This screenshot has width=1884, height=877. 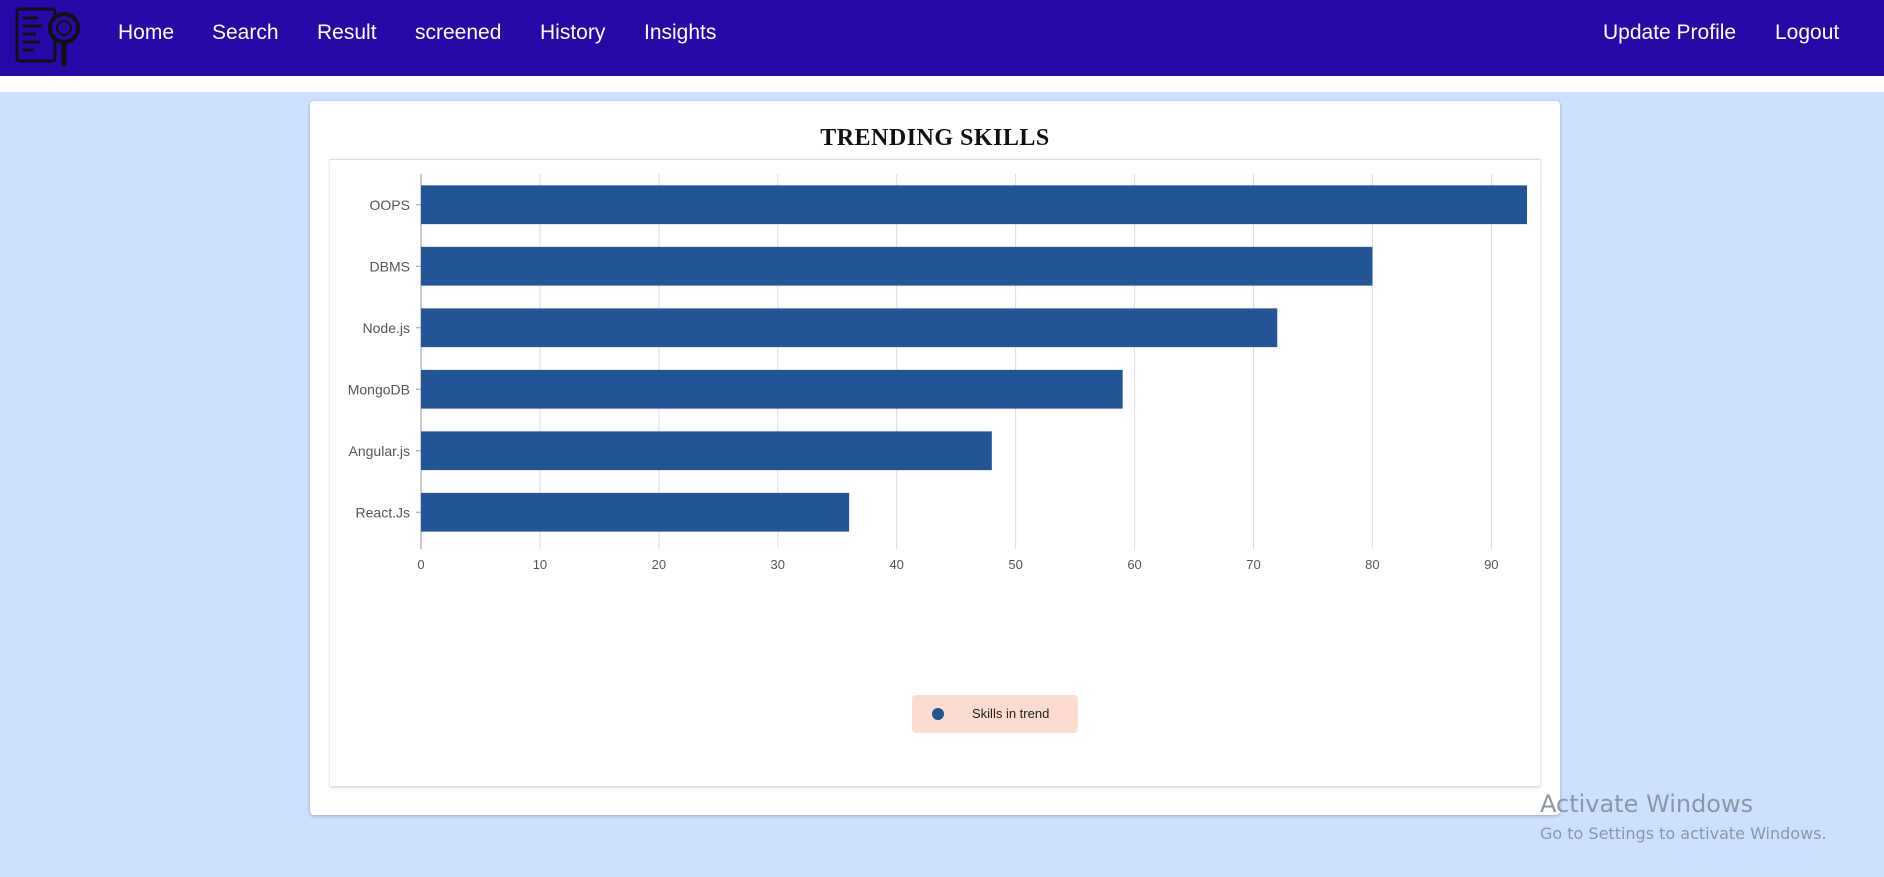 What do you see at coordinates (1015, 564) in the screenshot?
I see `x-tick-label: 50` at bounding box center [1015, 564].